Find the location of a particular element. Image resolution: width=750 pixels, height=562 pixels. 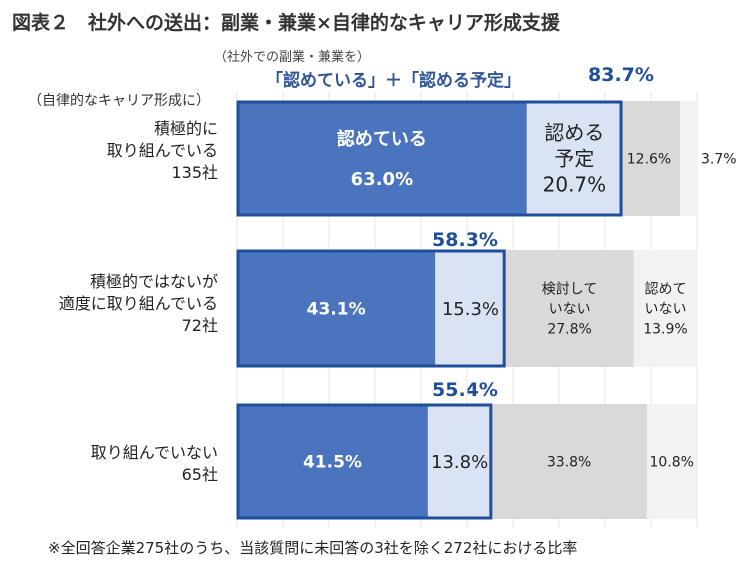

data-label: 認める is located at coordinates (574, 133).